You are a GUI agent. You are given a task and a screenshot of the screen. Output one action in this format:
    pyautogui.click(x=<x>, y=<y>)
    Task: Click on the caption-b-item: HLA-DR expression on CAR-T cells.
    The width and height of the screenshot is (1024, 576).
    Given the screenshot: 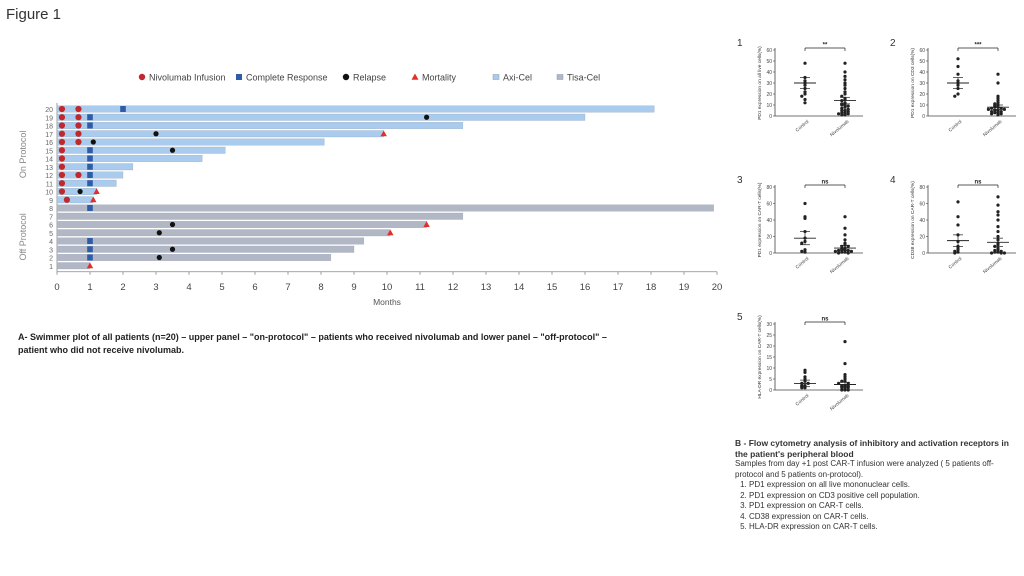 What is the action you would take?
    pyautogui.click(x=884, y=527)
    